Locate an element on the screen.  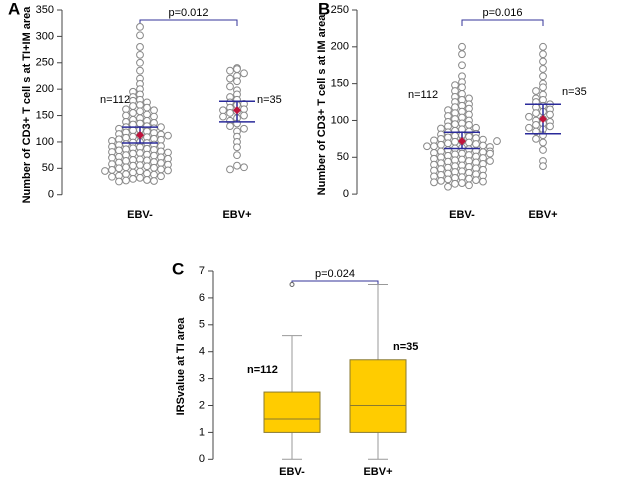
y-tick-label: 2 is located at coordinates (202, 405).